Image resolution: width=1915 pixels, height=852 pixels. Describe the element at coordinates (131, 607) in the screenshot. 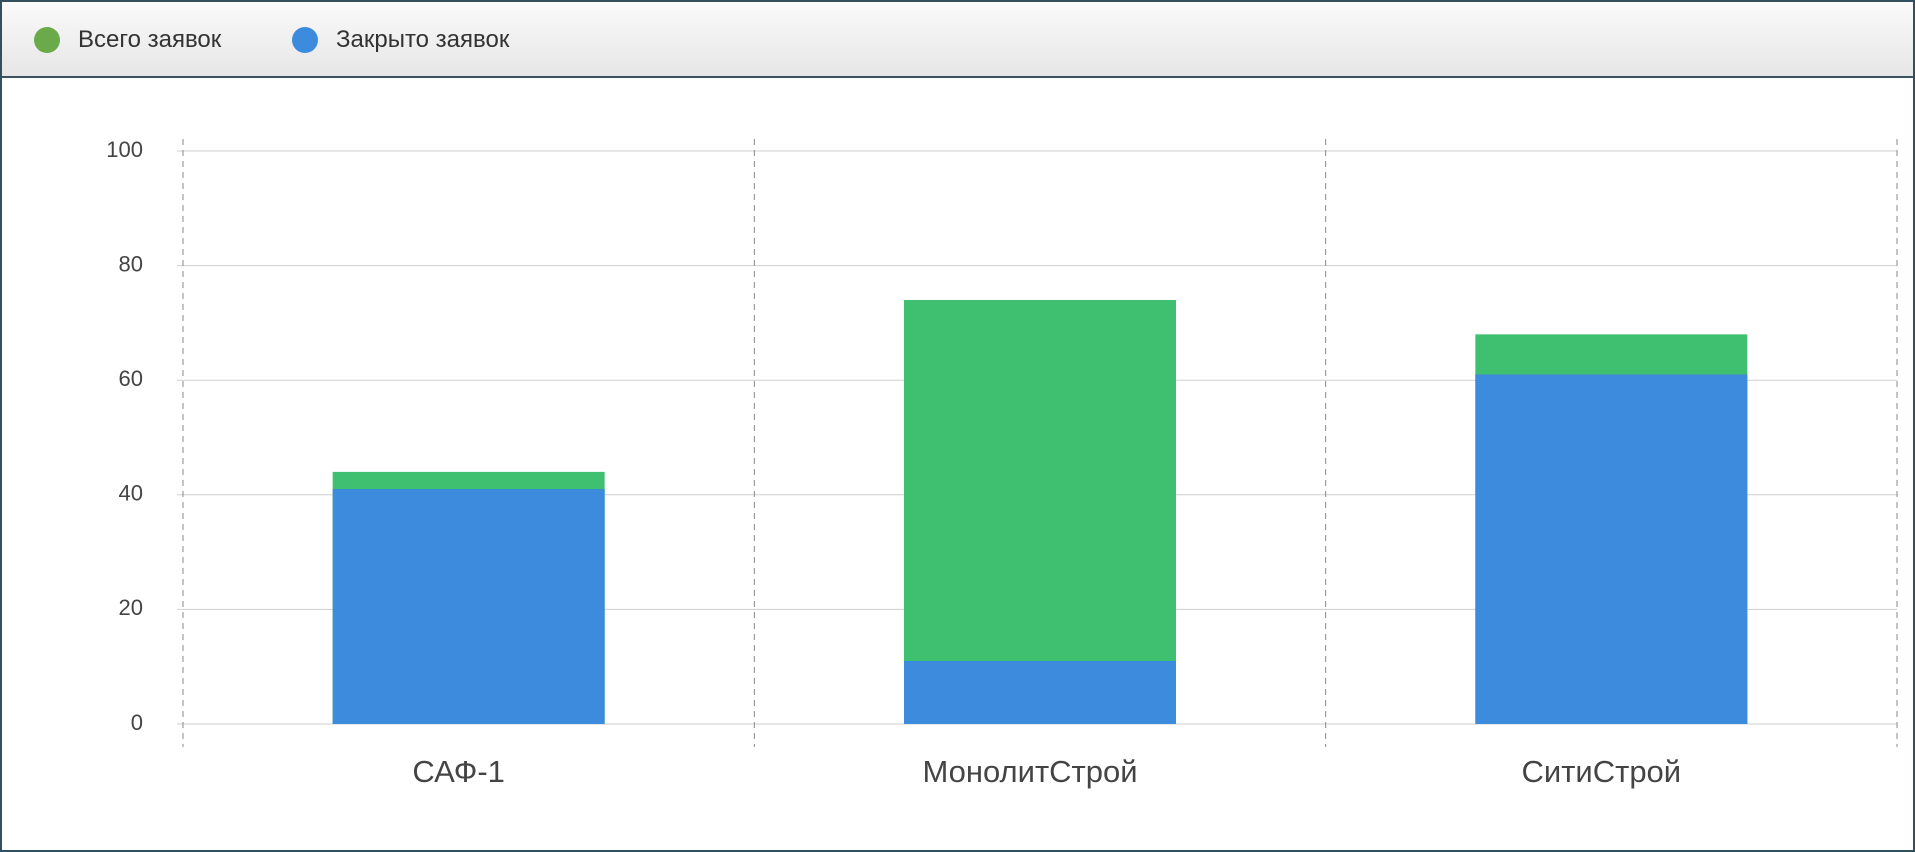

I see `y-tick-label: 20` at that location.